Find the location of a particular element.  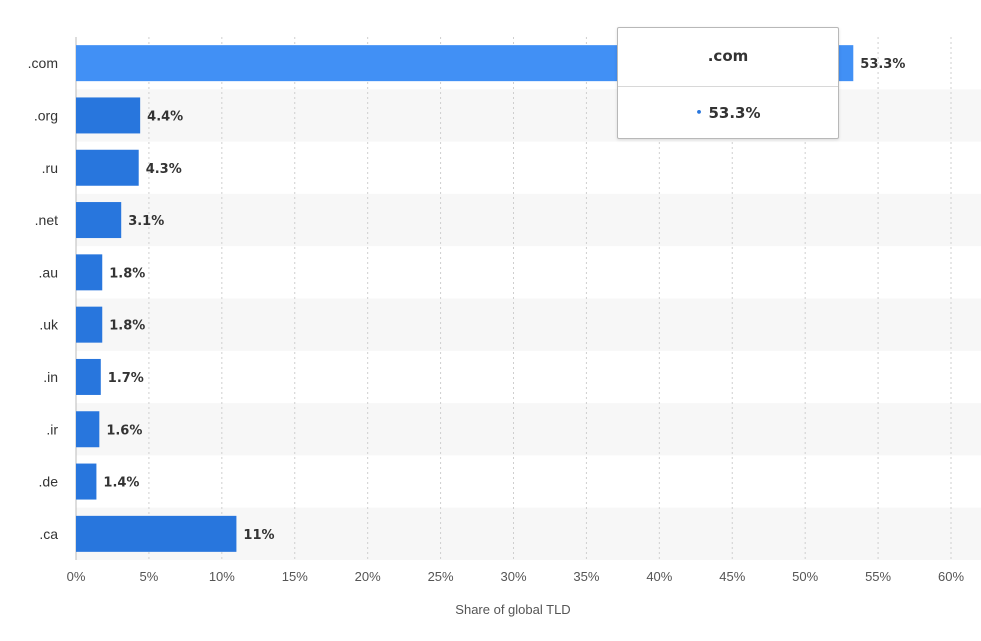

category-label: .au is located at coordinates (48, 272).